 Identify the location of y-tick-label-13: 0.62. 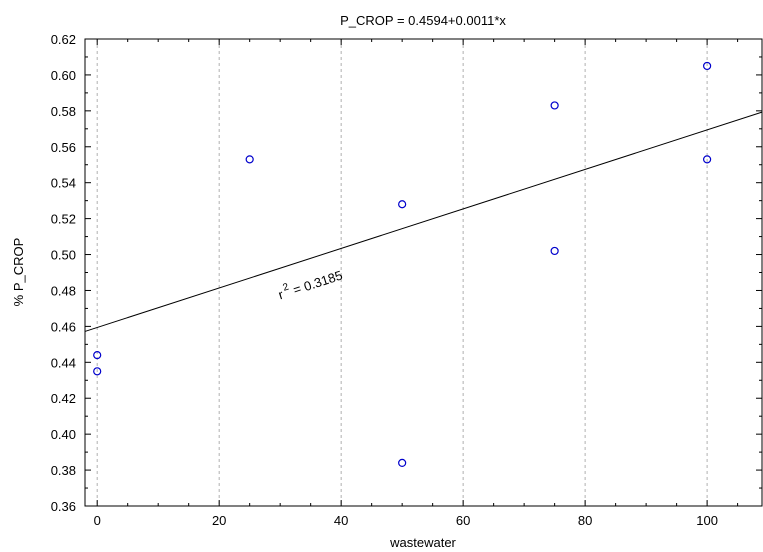
(63, 39).